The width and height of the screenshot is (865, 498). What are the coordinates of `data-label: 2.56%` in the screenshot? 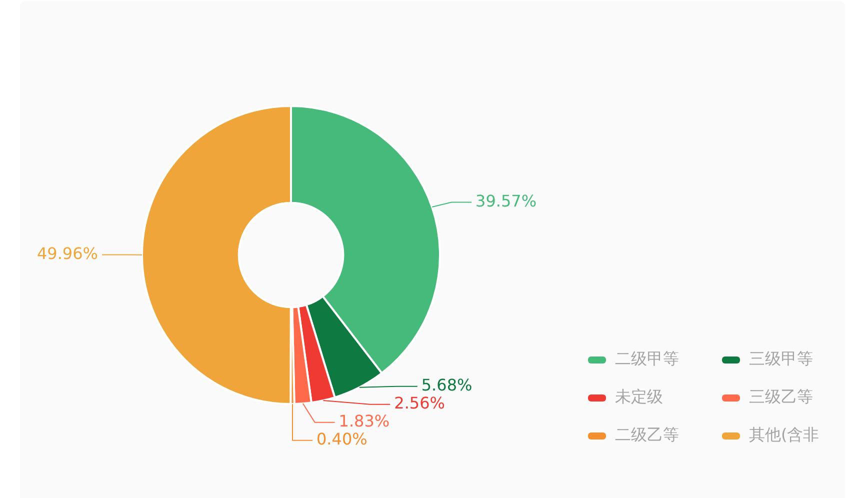 It's located at (419, 402).